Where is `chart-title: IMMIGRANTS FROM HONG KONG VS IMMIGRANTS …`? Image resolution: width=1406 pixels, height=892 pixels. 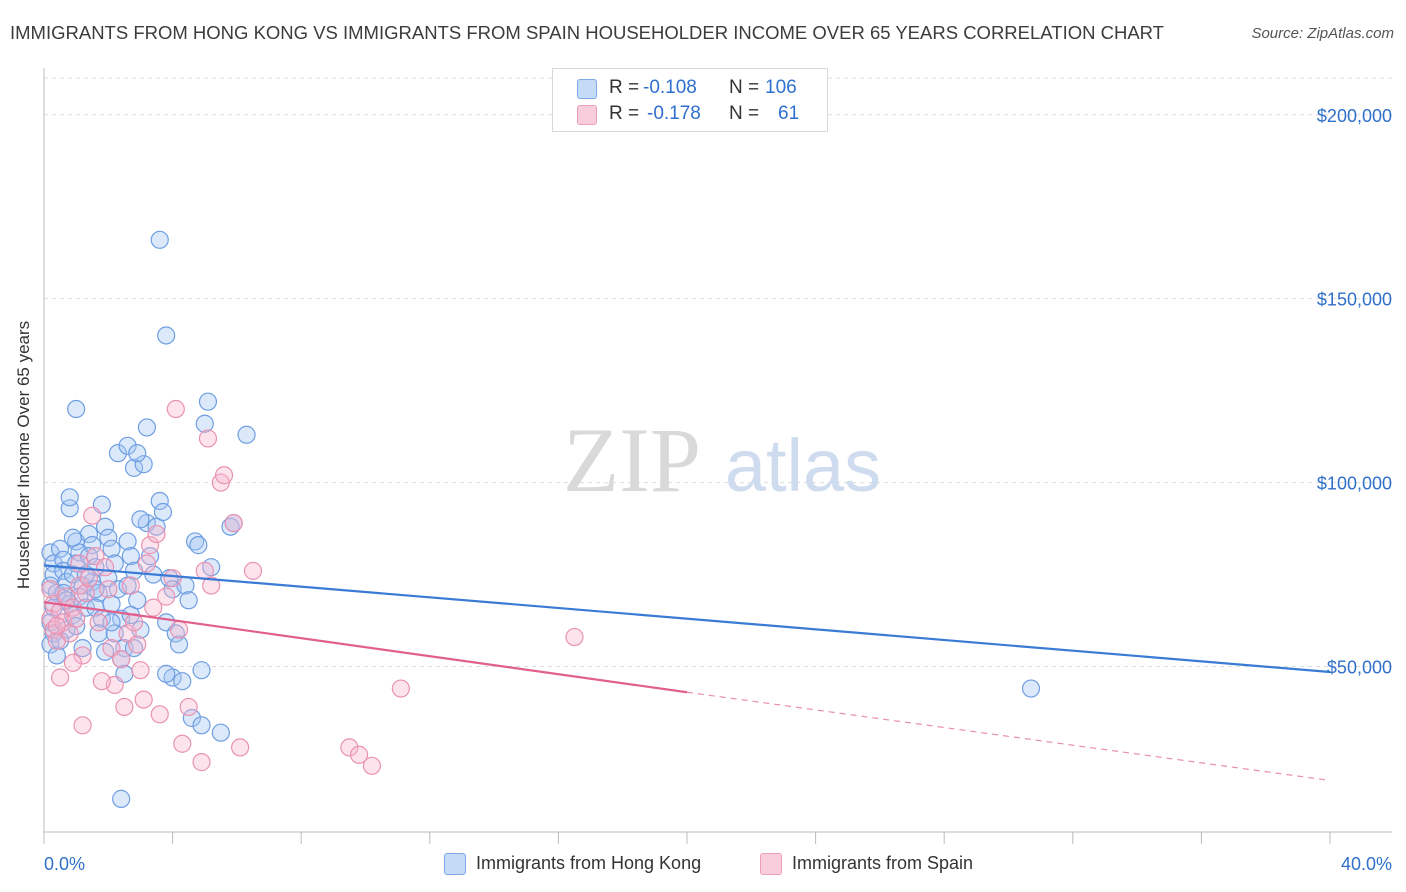
chart-title: IMMIGRANTS FROM HONG KONG VS IMMIGRANTS … is located at coordinates (587, 32).